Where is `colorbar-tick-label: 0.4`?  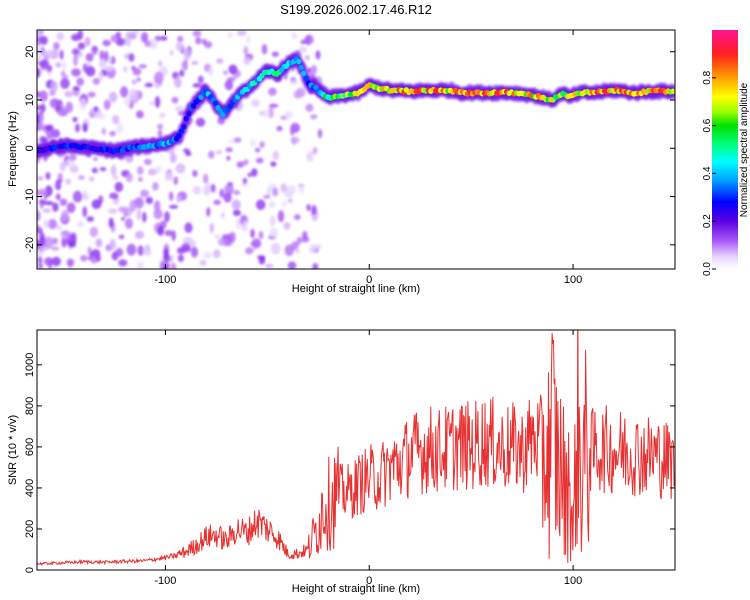
colorbar-tick-label: 0.4 is located at coordinates (707, 173).